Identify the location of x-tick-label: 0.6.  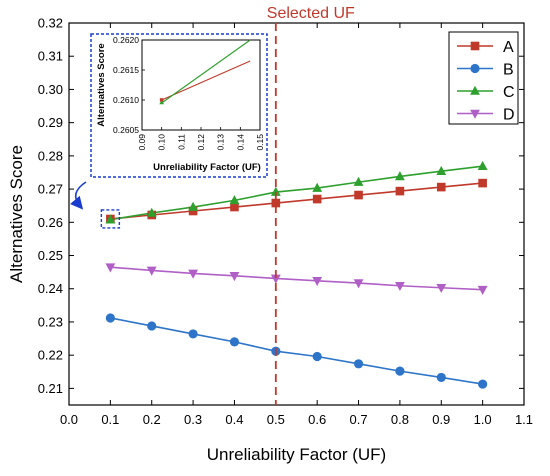
(317, 419).